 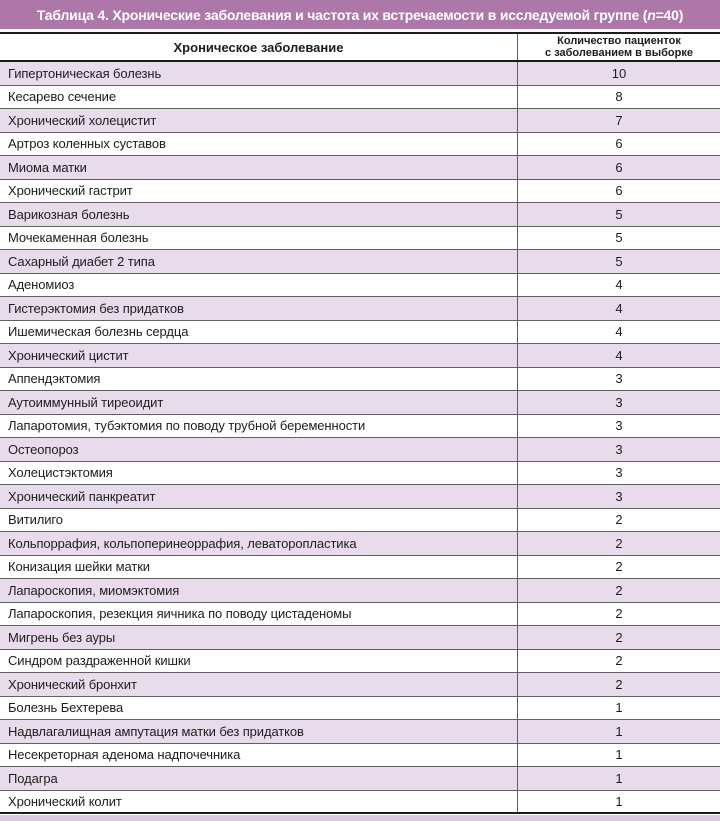 What do you see at coordinates (60, 473) in the screenshot?
I see `disease-cell: Холецистэктомия` at bounding box center [60, 473].